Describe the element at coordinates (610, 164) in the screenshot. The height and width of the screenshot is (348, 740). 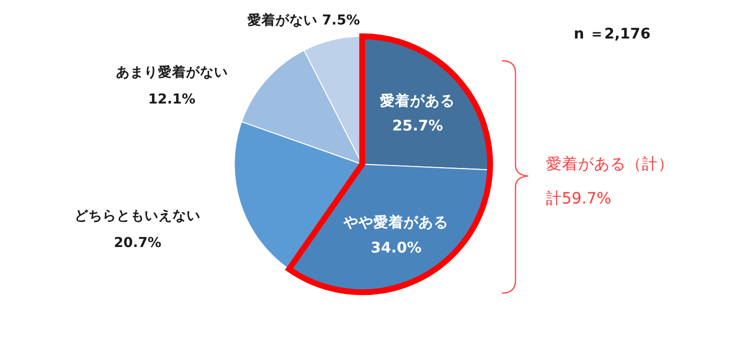
I see `text: 愛着がある（計）` at that location.